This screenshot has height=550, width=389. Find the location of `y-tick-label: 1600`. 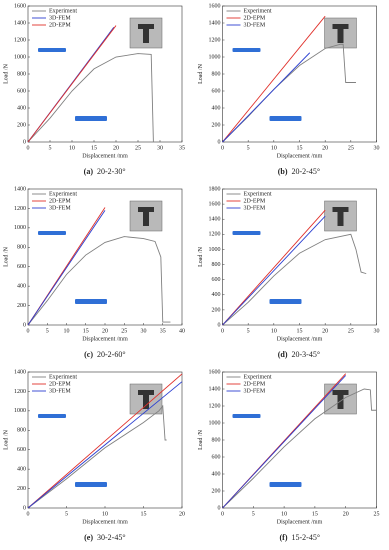

y-tick-label: 1600 is located at coordinates (215, 6).